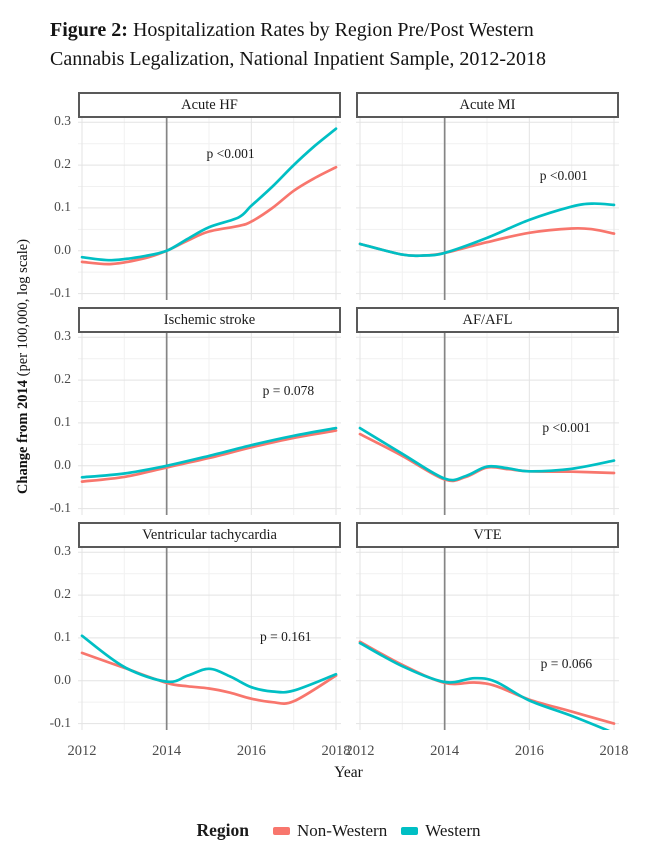 Image resolution: width=667 pixels, height=868 pixels. What do you see at coordinates (209, 749) in the screenshot?
I see `x-axis-ticks-col-1: 2012 2014 2016 2018` at bounding box center [209, 749].